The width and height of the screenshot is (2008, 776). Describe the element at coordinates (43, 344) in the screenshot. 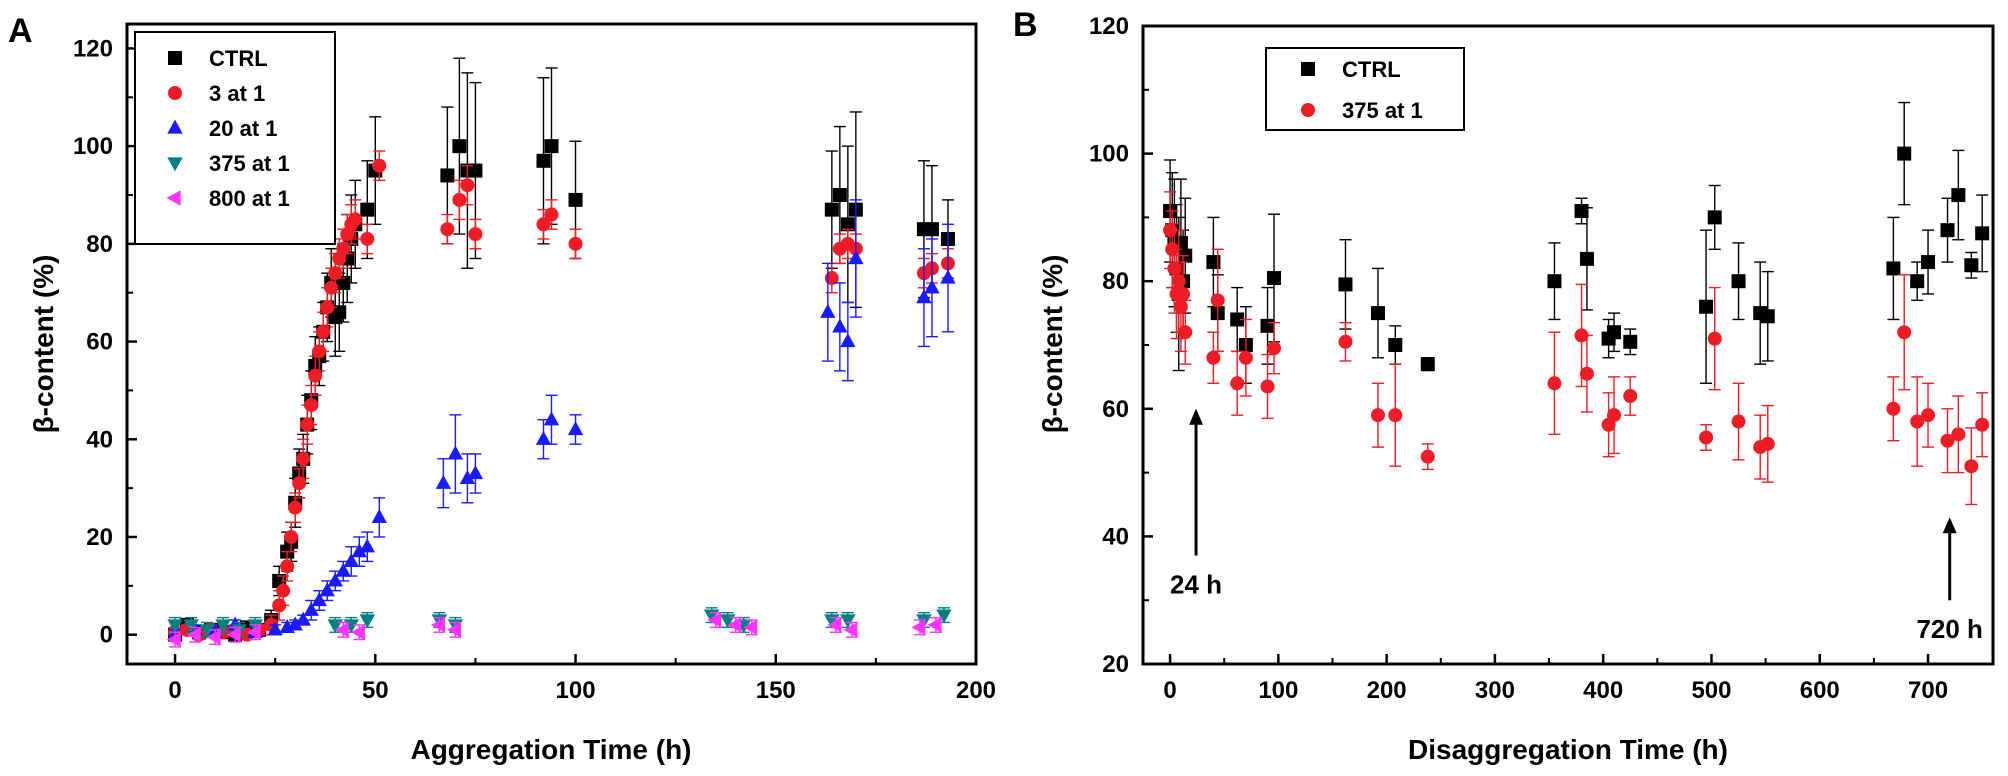

I see `panel-a-ylabel: β-content (%)` at that location.